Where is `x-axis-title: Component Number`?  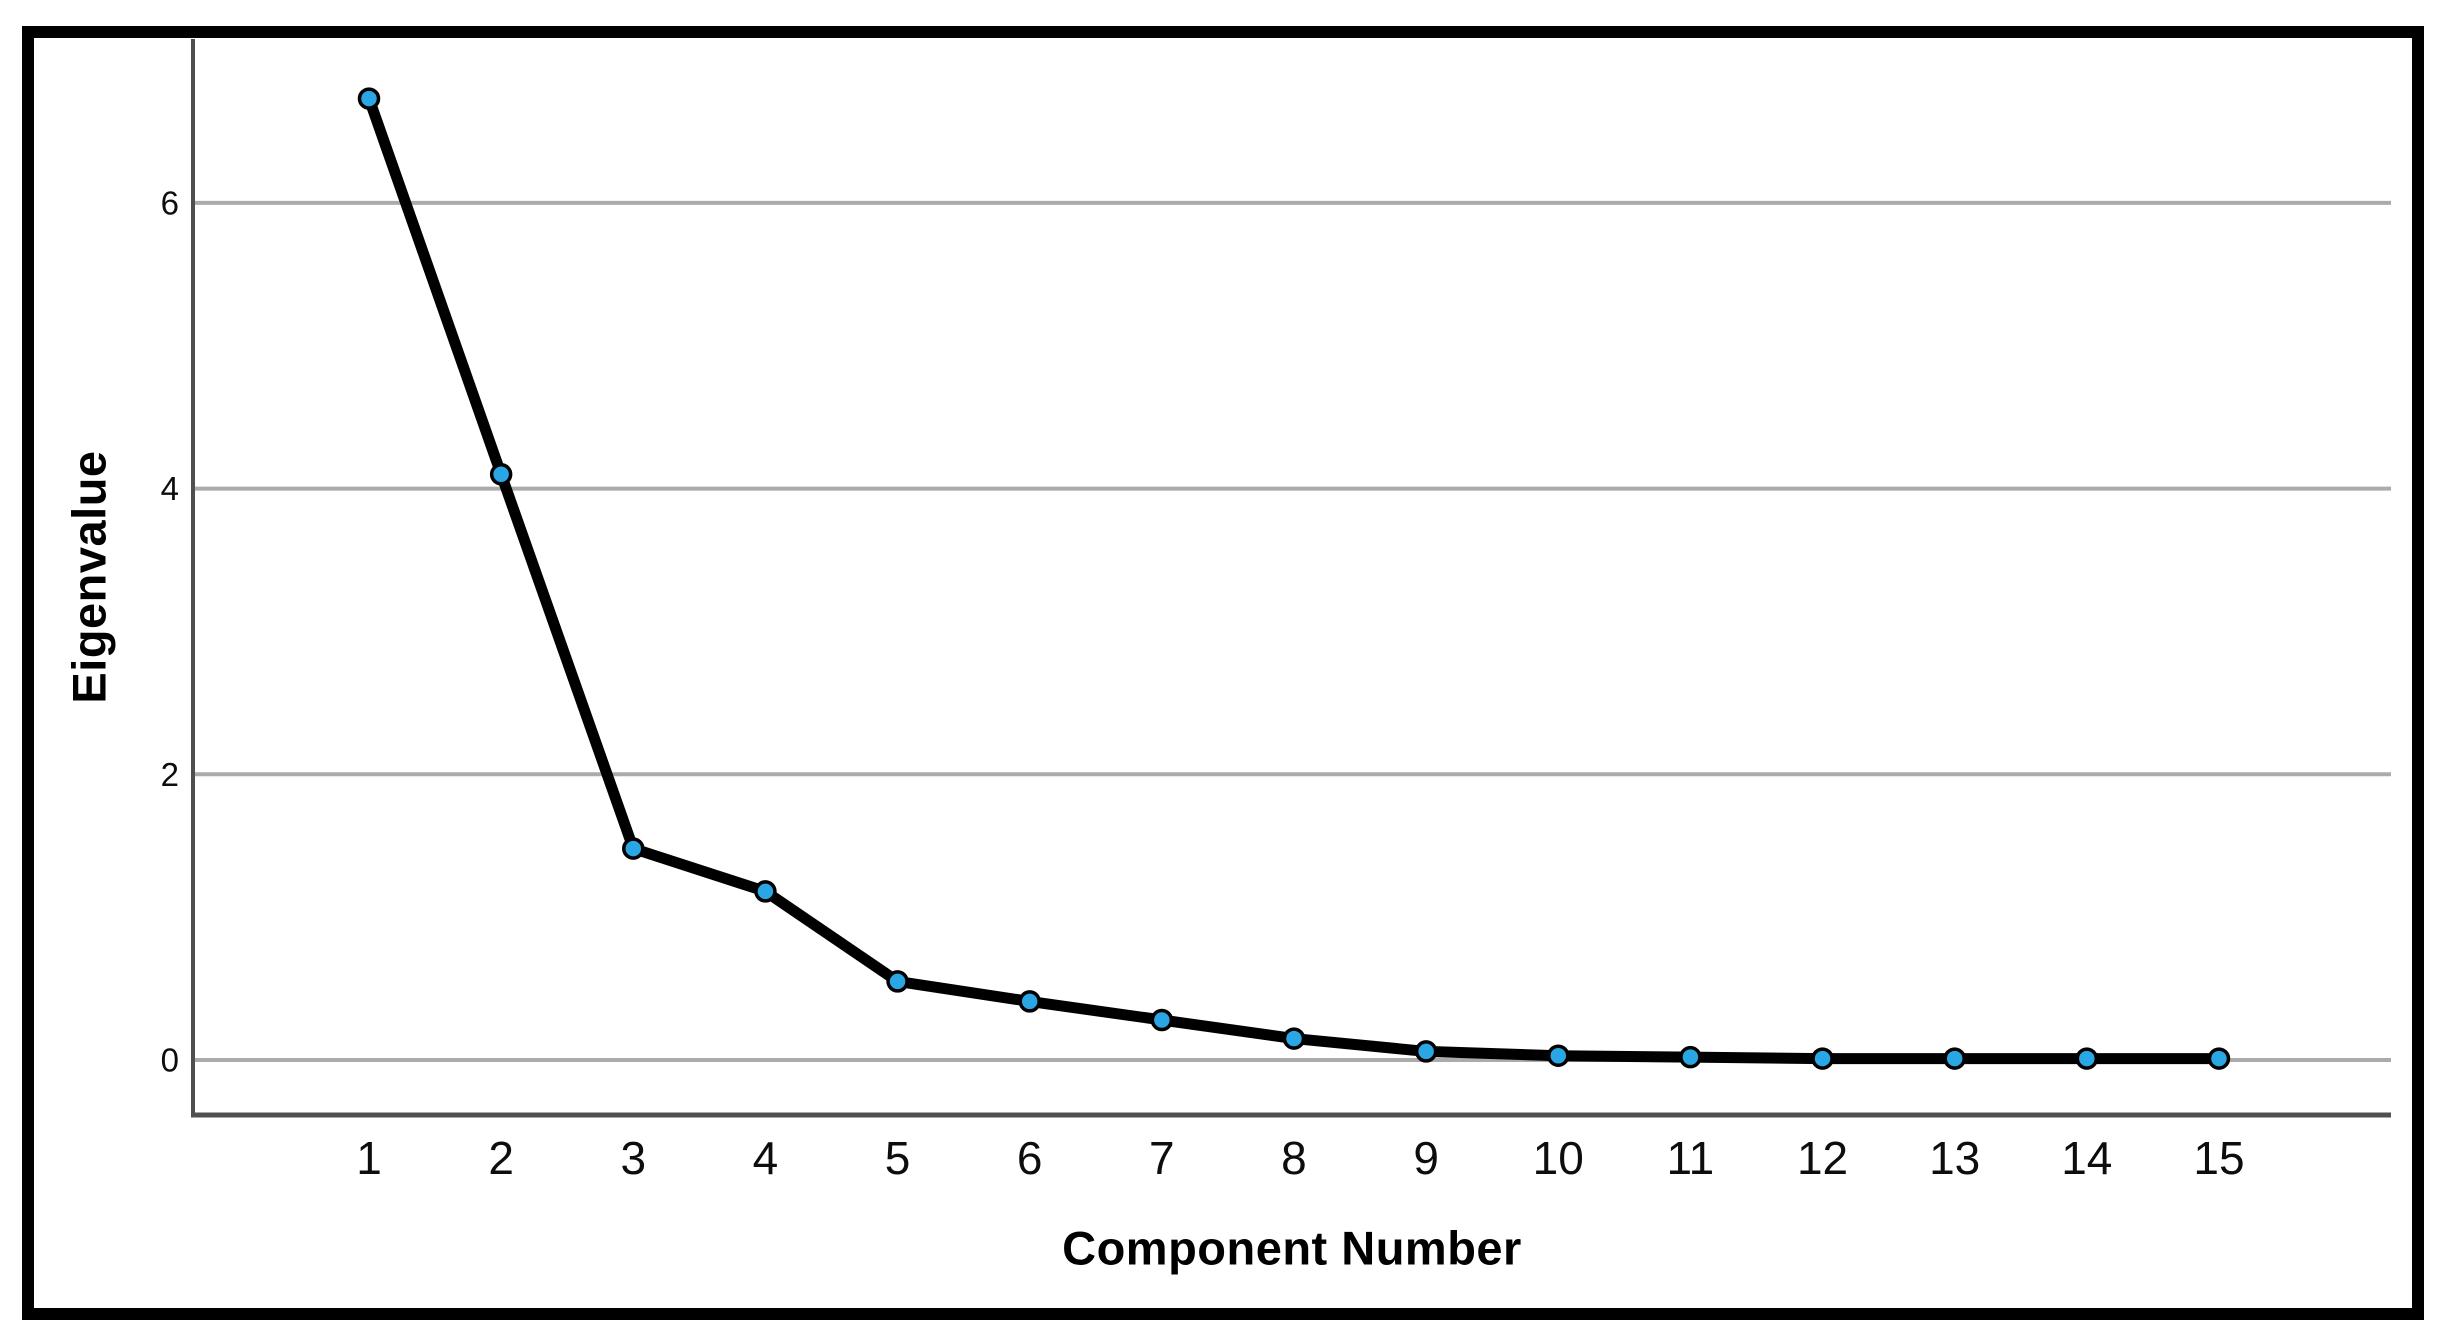
x-axis-title: Component Number is located at coordinates (1292, 1248).